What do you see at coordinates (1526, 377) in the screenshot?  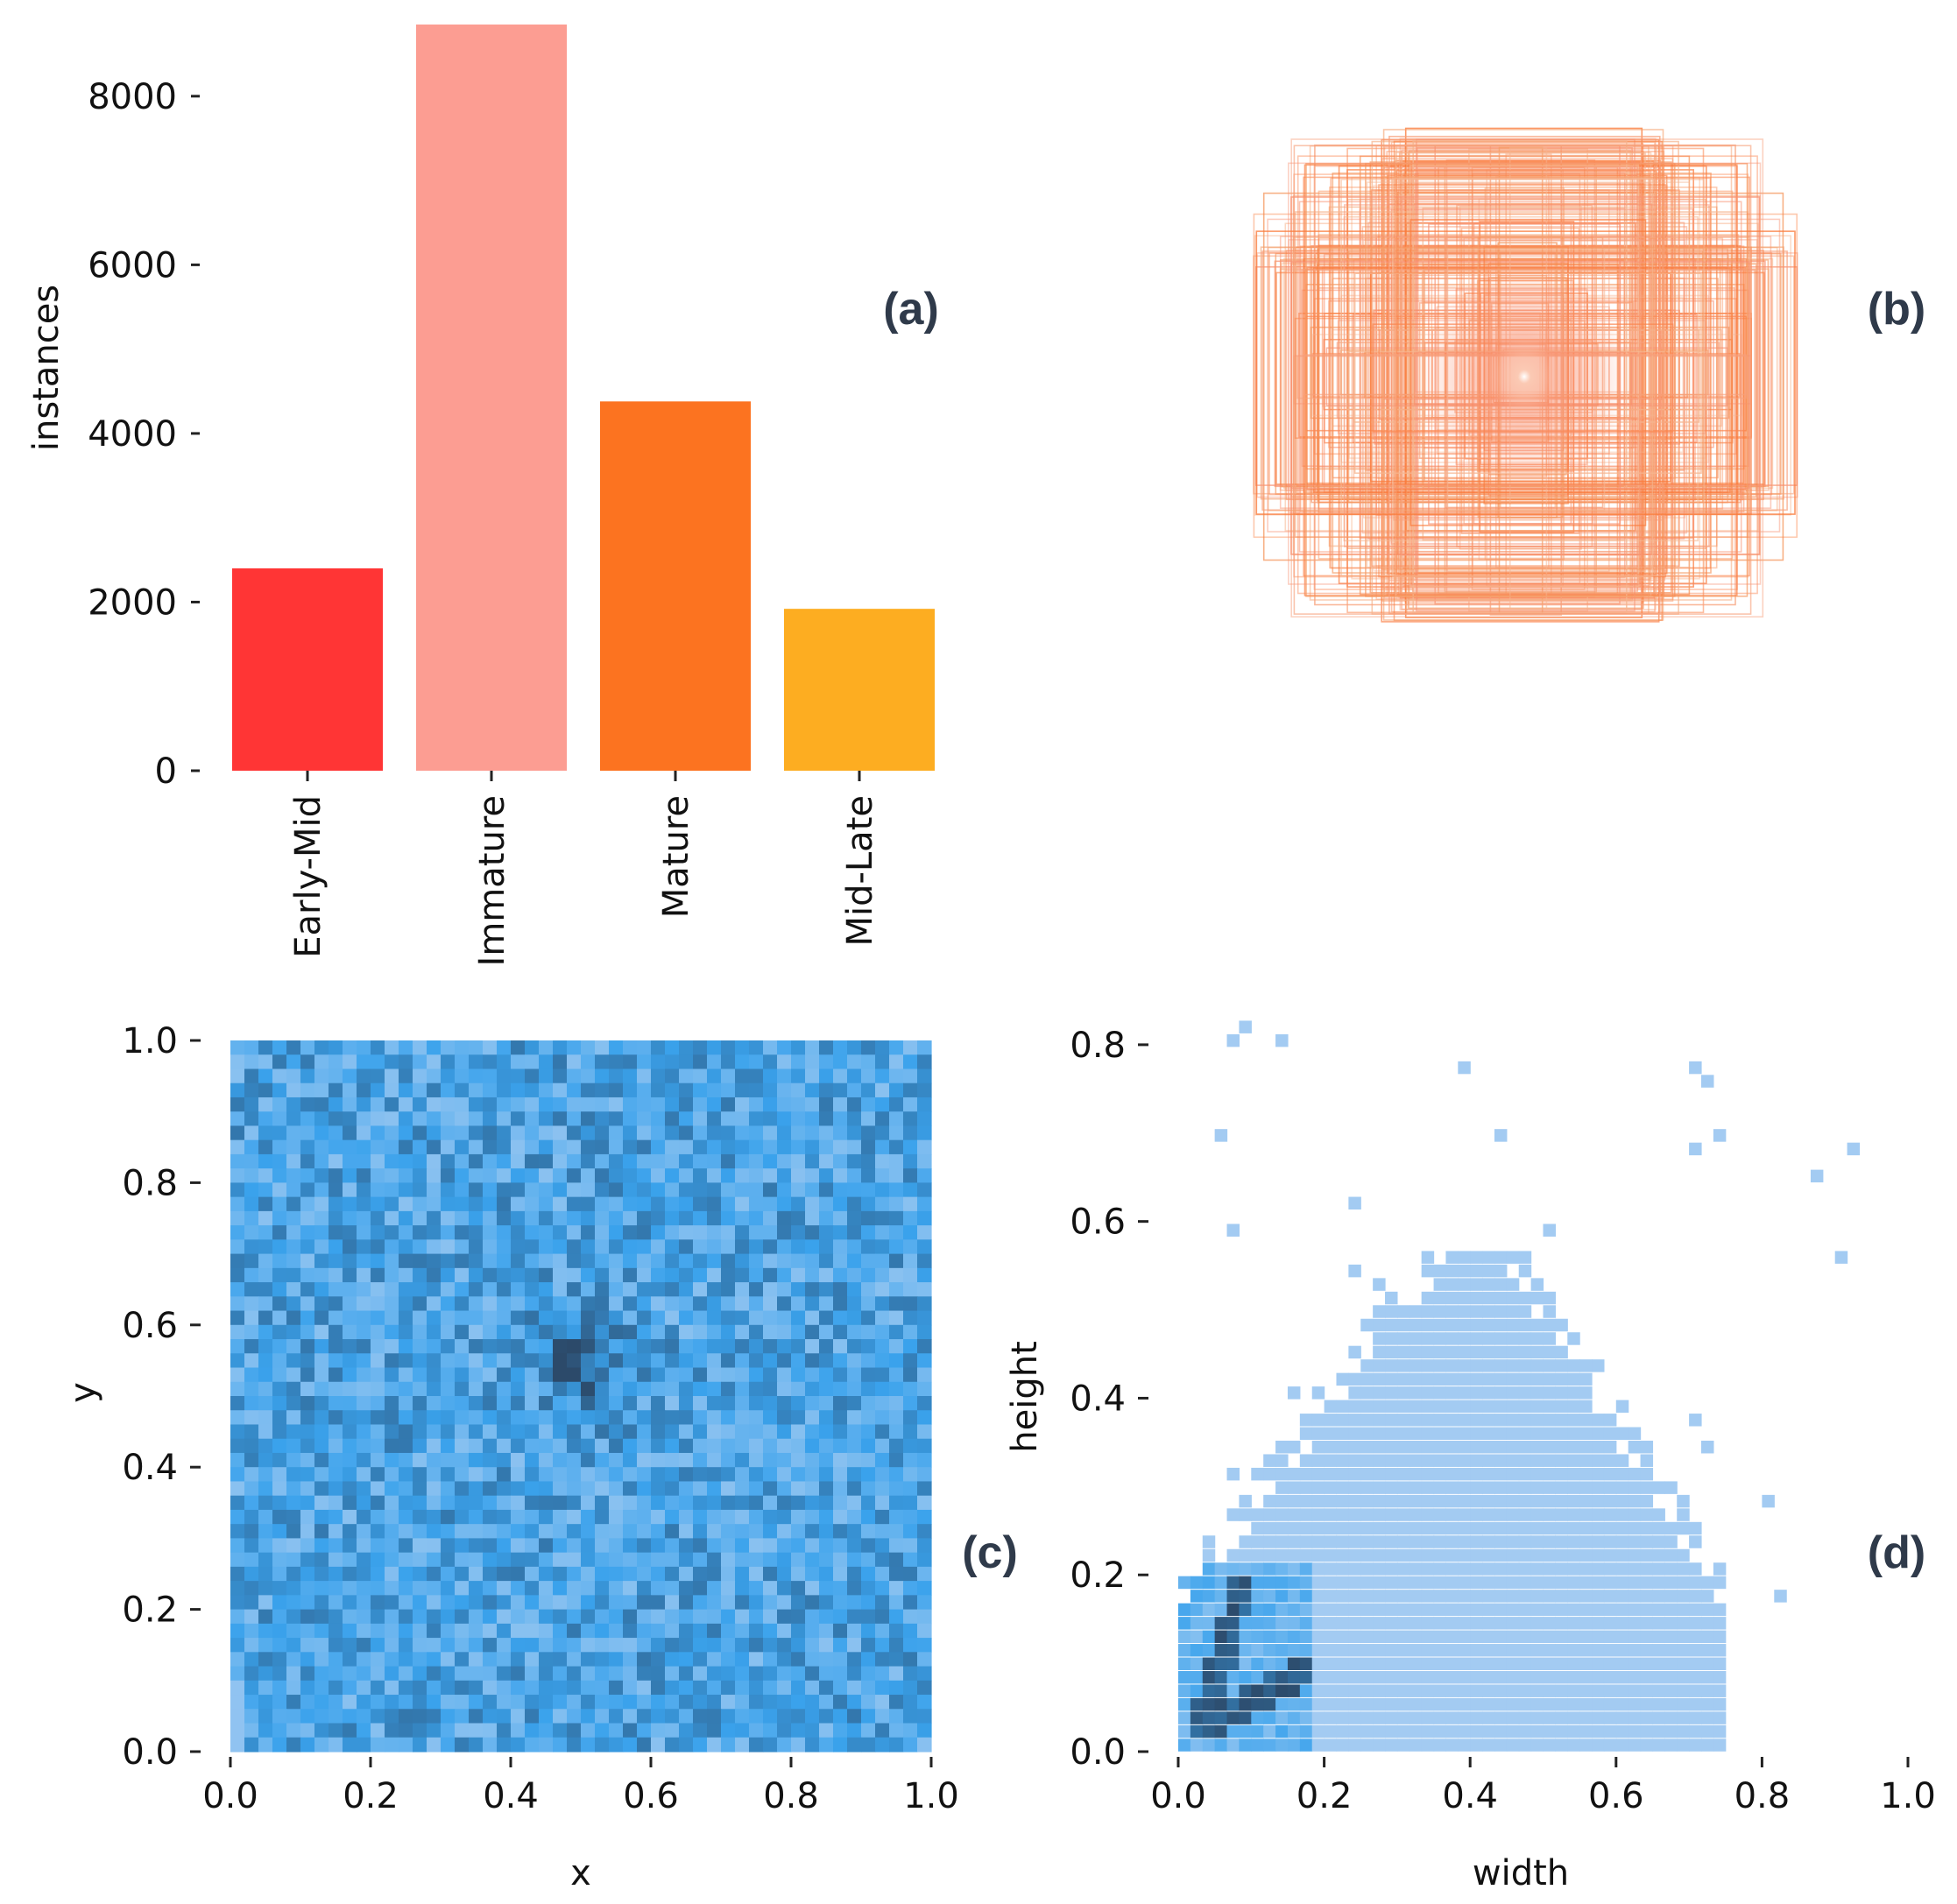 I see `bounding-box` at bounding box center [1526, 377].